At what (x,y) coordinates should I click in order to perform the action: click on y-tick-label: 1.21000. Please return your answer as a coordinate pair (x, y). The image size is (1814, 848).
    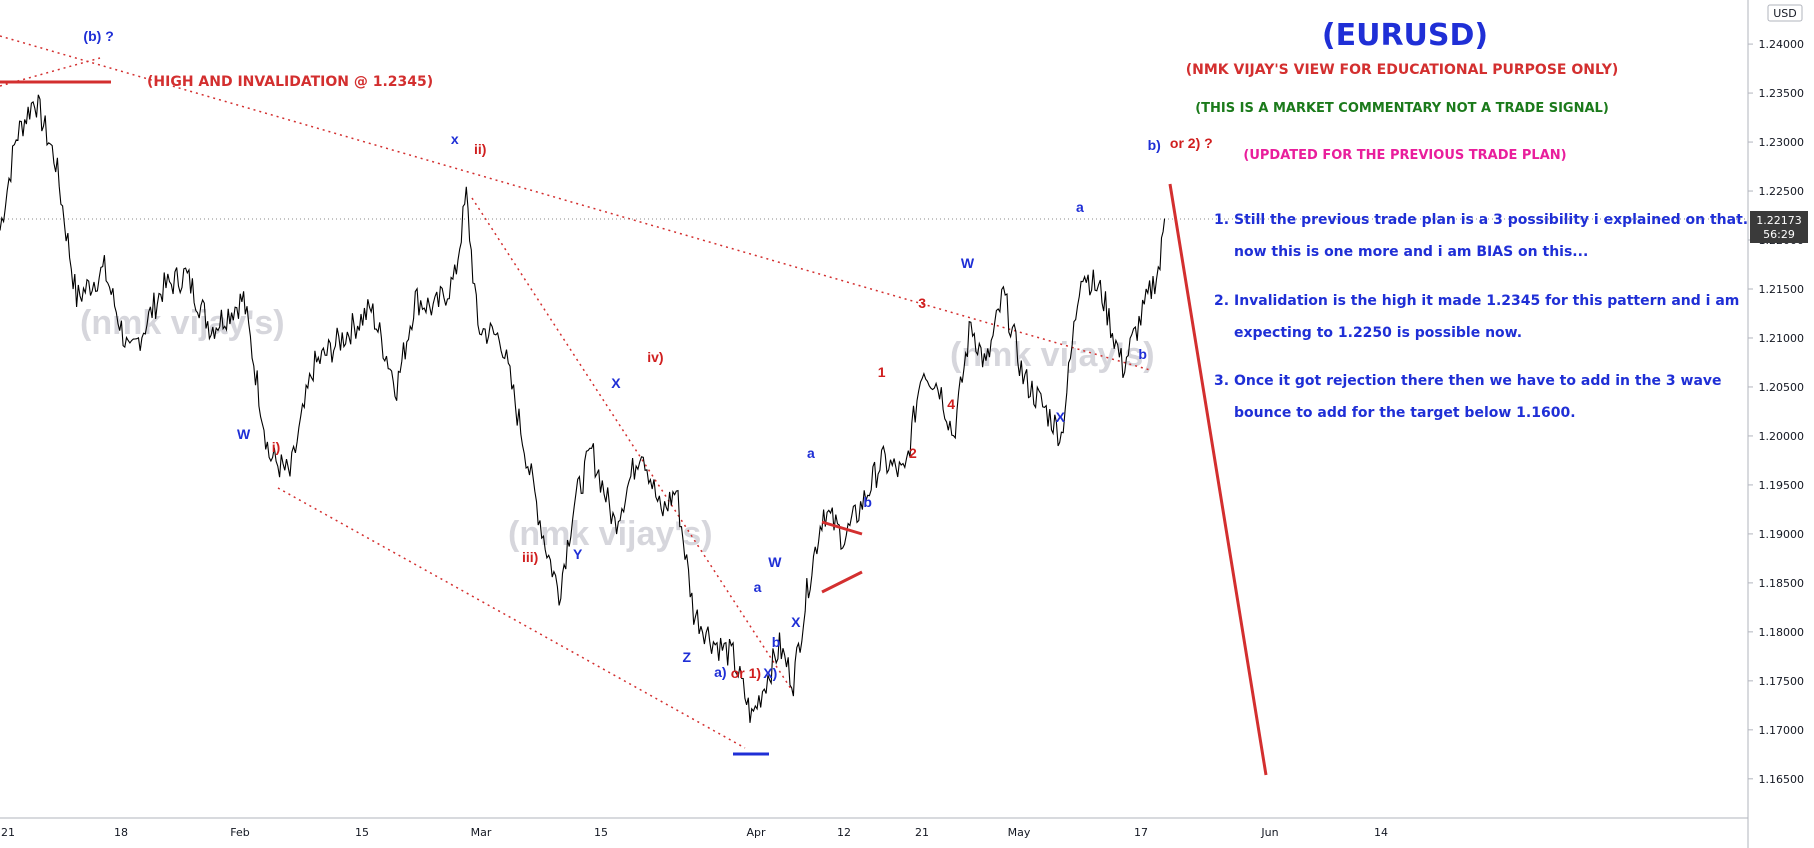
    Looking at the image, I should click on (1782, 338).